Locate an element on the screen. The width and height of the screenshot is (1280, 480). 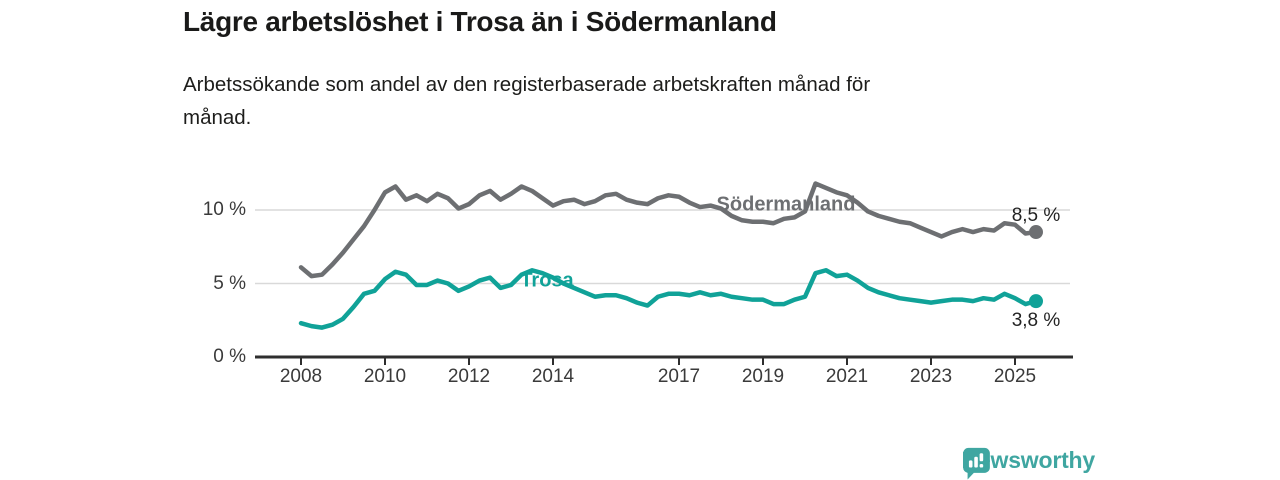
x-axis-label-2008: 2008 is located at coordinates (301, 376).